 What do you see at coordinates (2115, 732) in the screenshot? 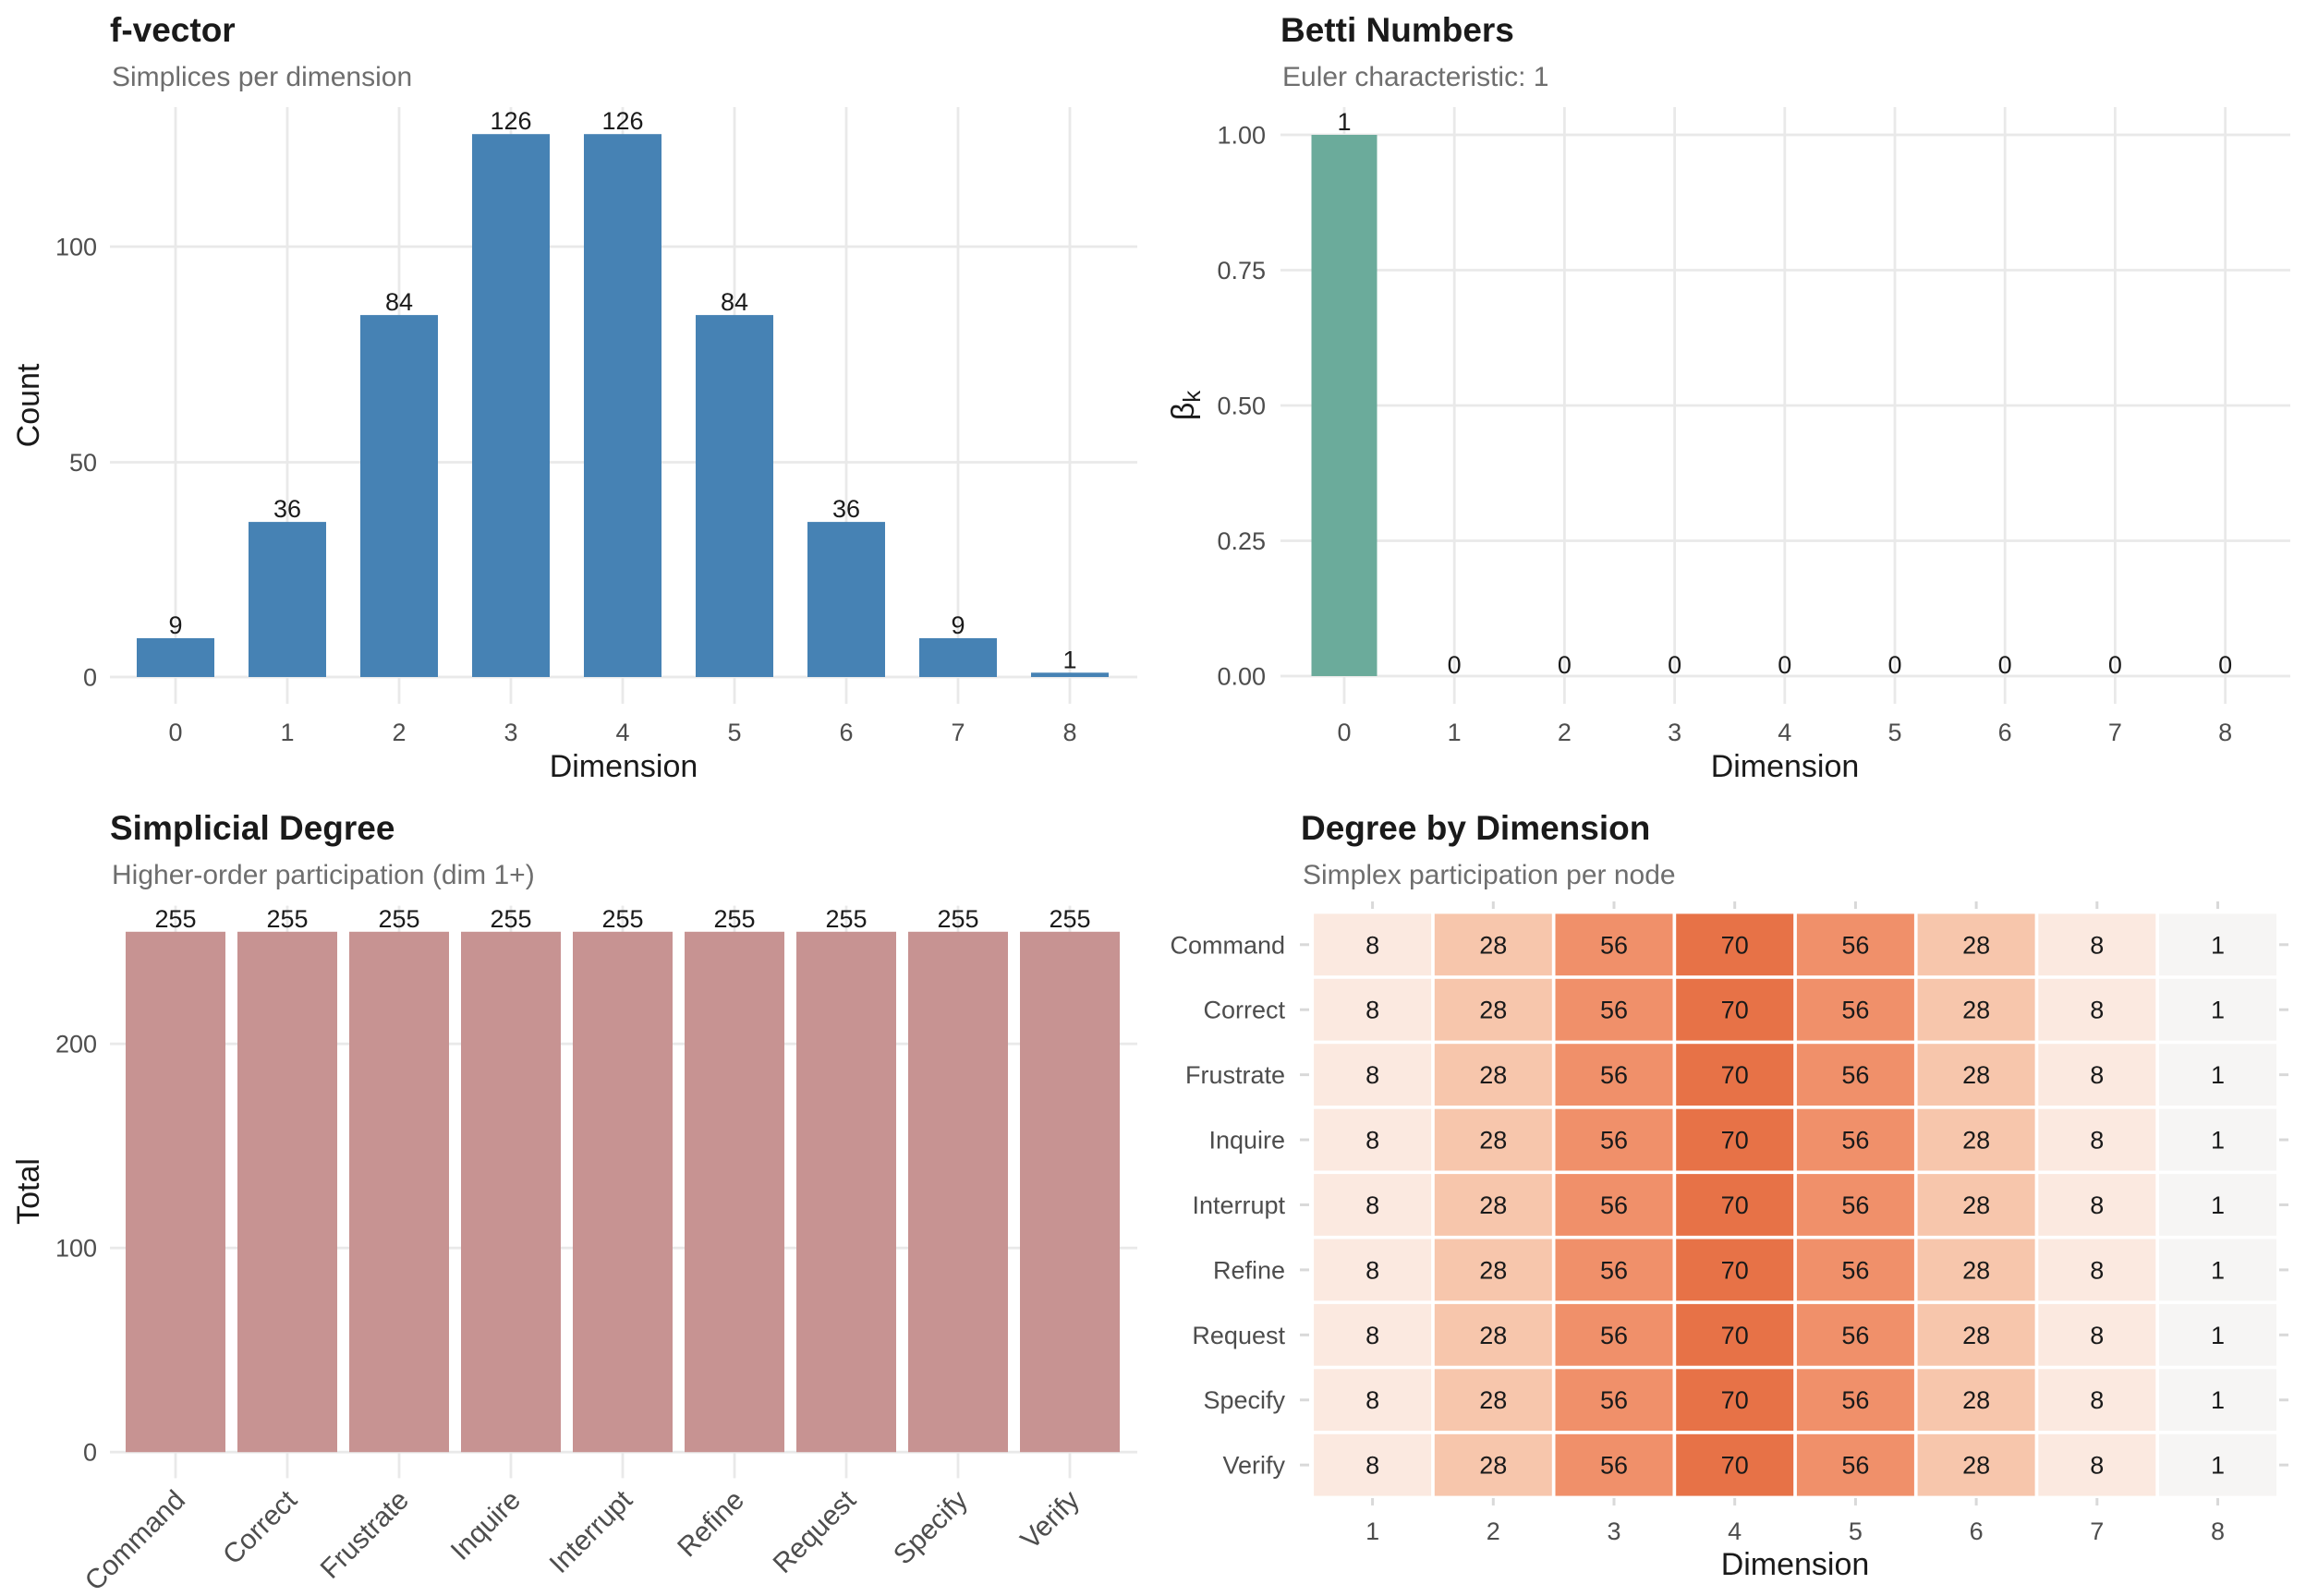
I see `svg-text: 7` at bounding box center [2115, 732].